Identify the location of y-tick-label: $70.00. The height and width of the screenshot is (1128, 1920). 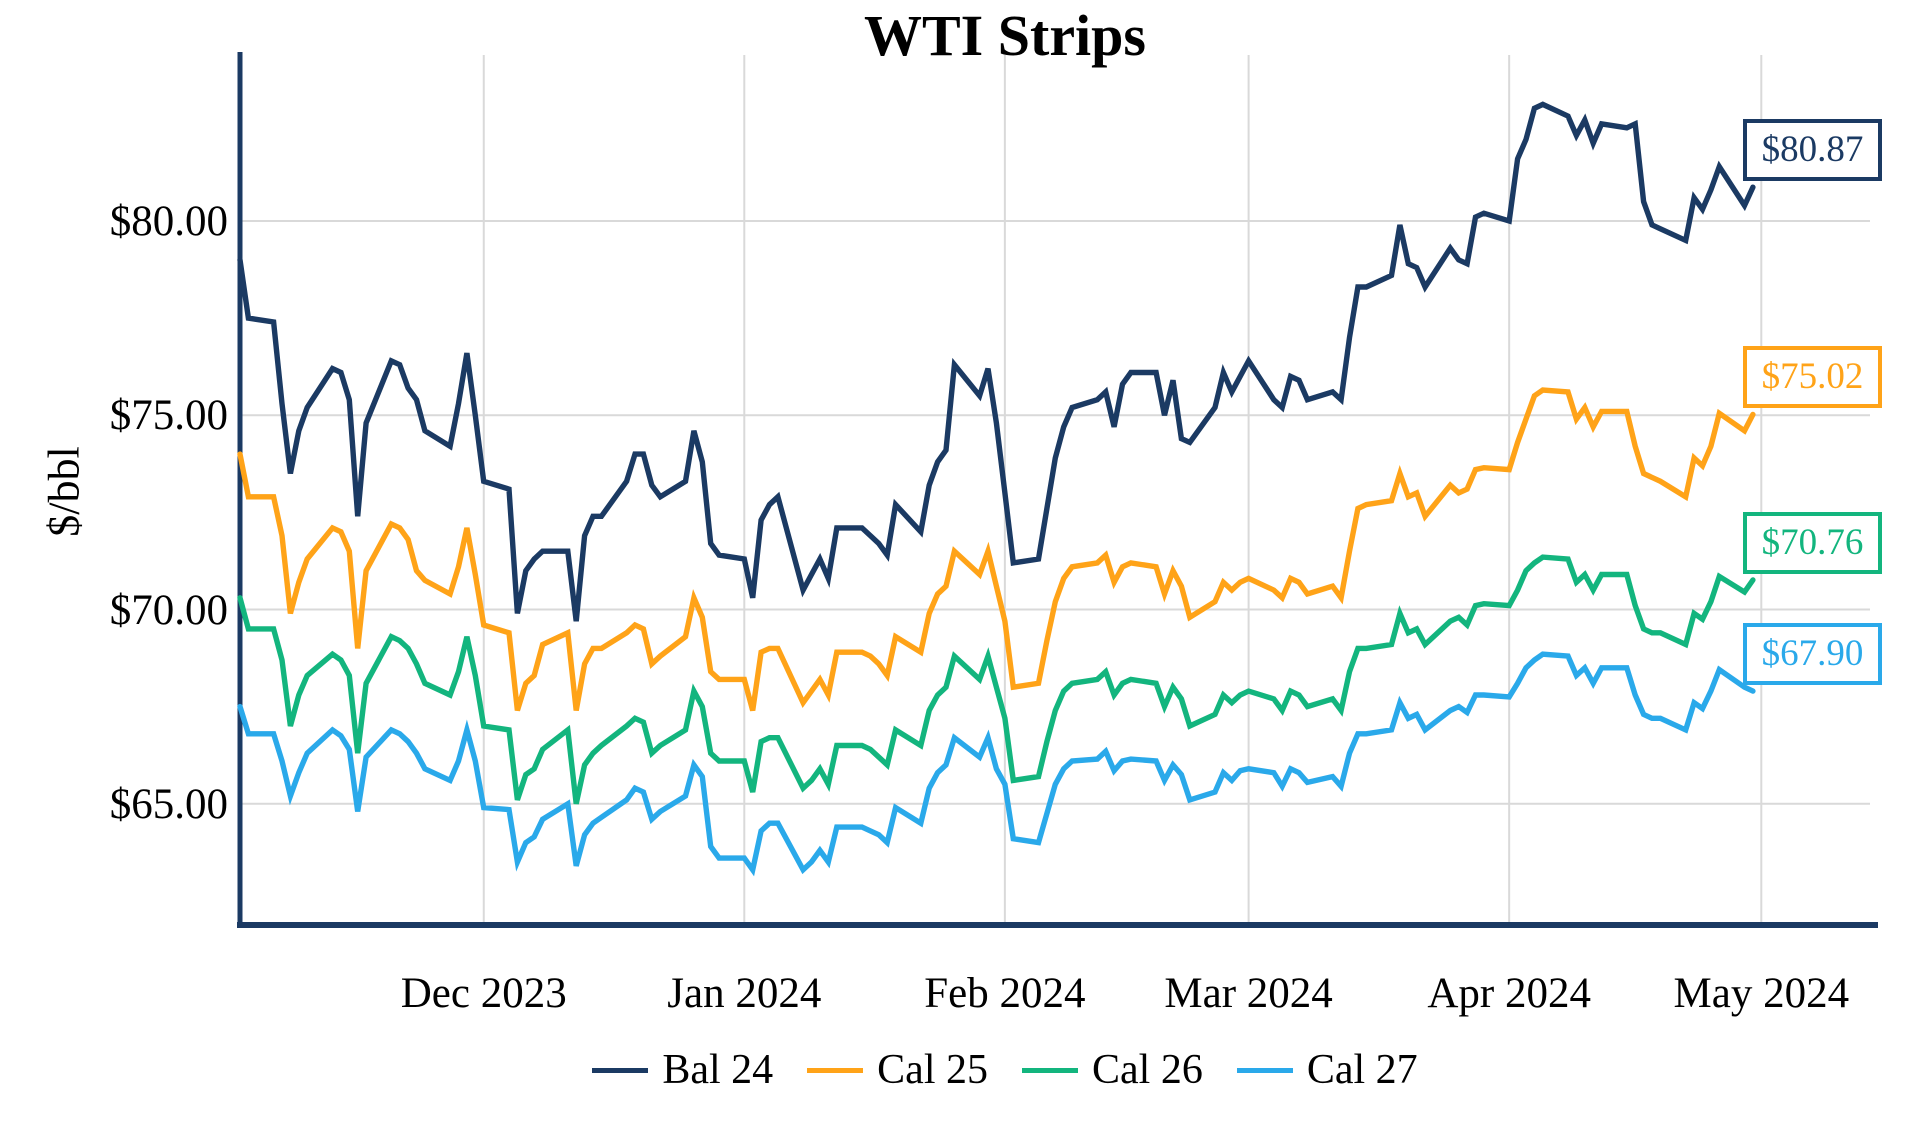
(168, 610).